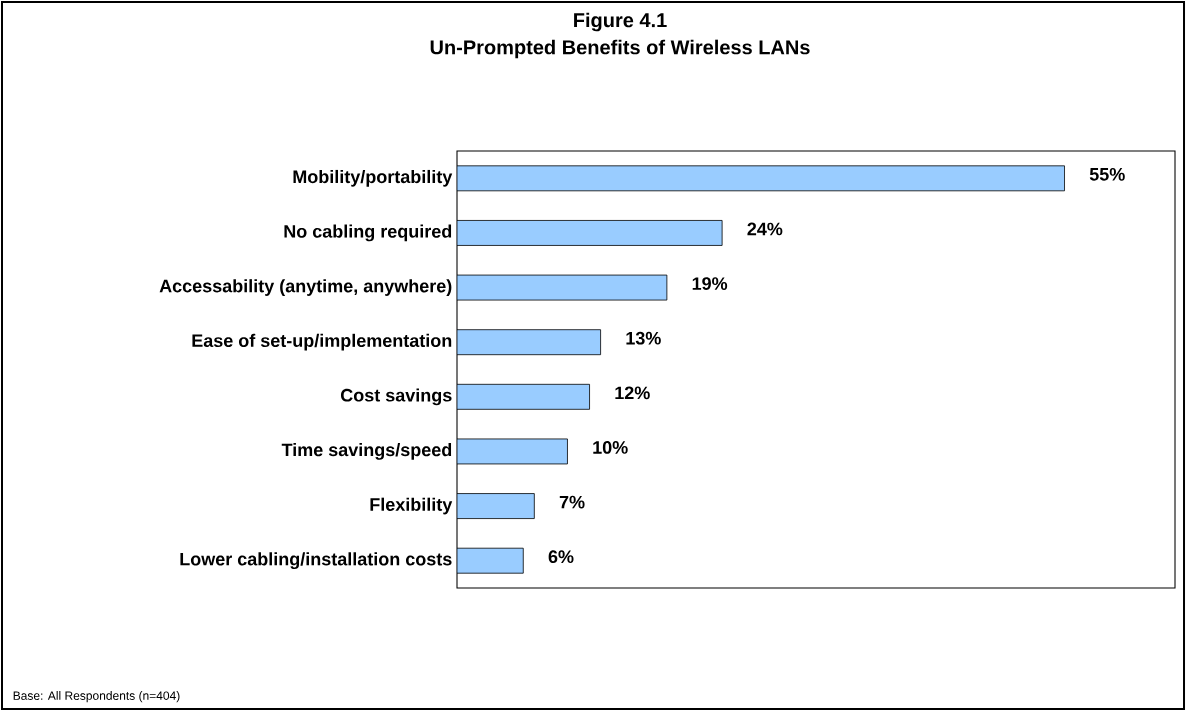 The image size is (1186, 711). What do you see at coordinates (316, 561) in the screenshot?
I see `y-tick-label: Lower cabling/installation costs` at bounding box center [316, 561].